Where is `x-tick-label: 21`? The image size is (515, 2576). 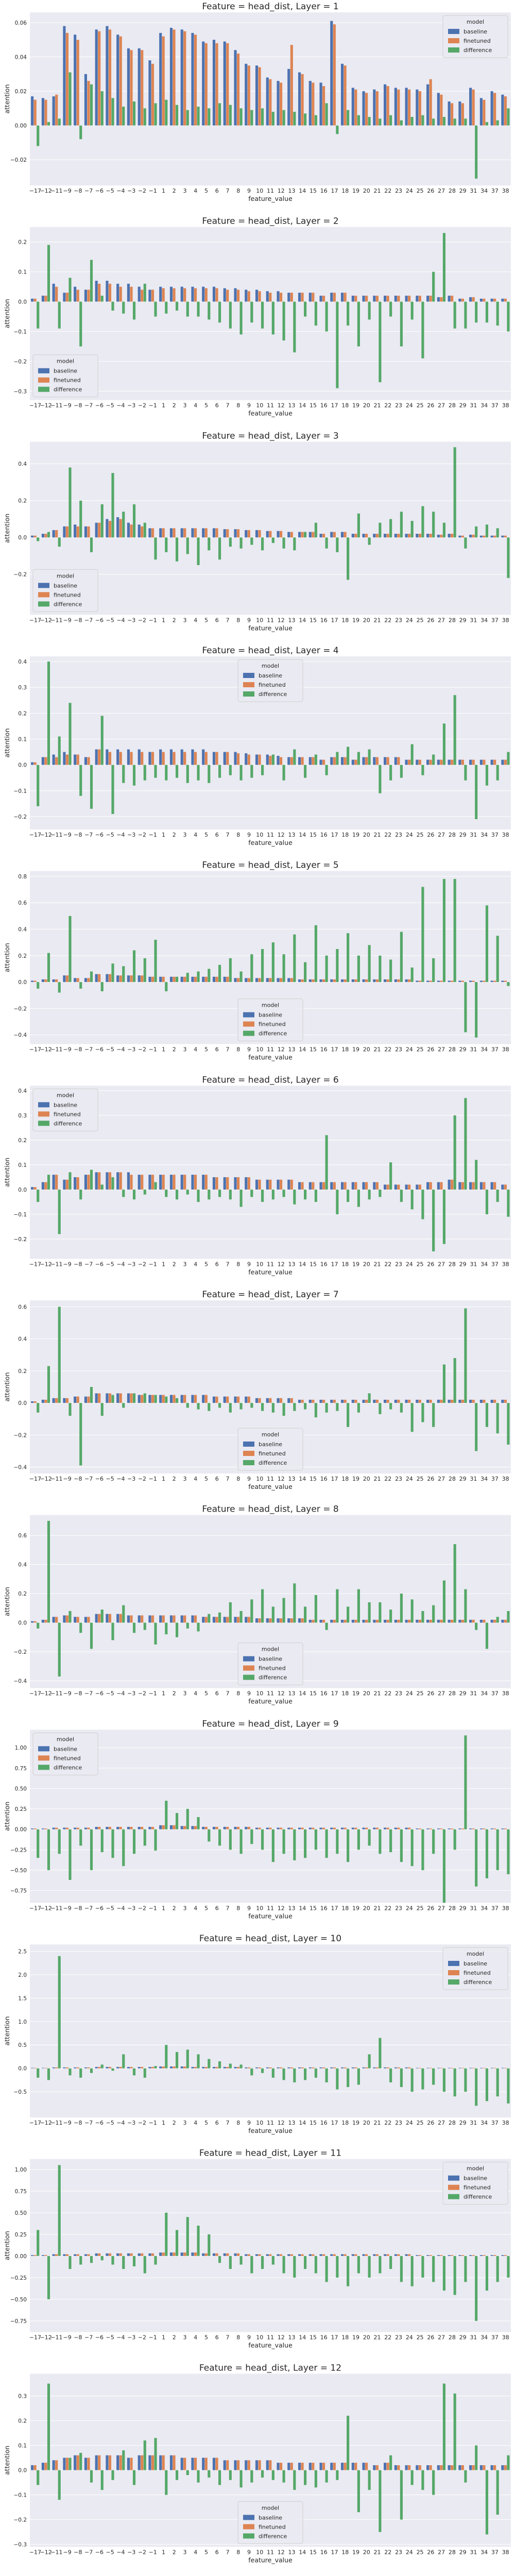
x-tick-label: 21 is located at coordinates (378, 1264).